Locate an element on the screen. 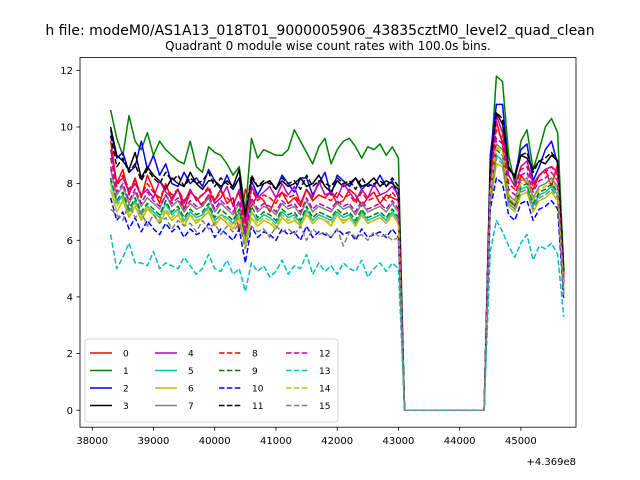  legend-label-7: 7 is located at coordinates (191, 407).